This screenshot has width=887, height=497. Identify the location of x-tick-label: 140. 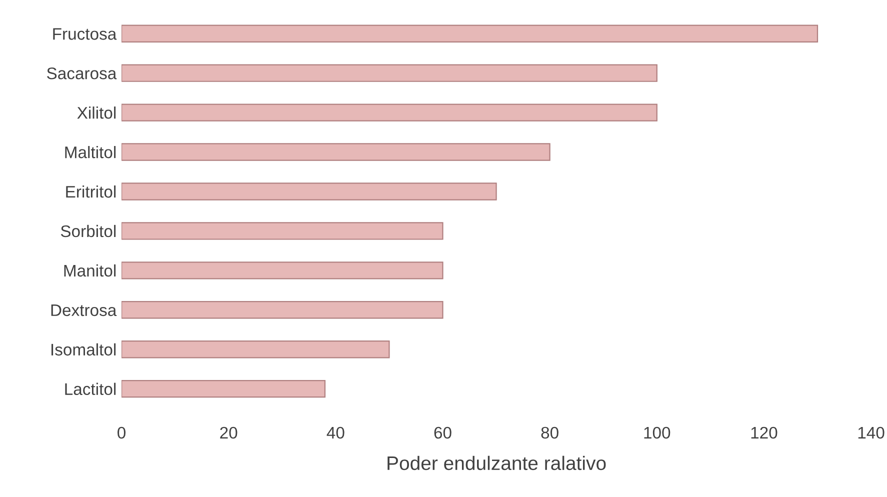
(871, 432).